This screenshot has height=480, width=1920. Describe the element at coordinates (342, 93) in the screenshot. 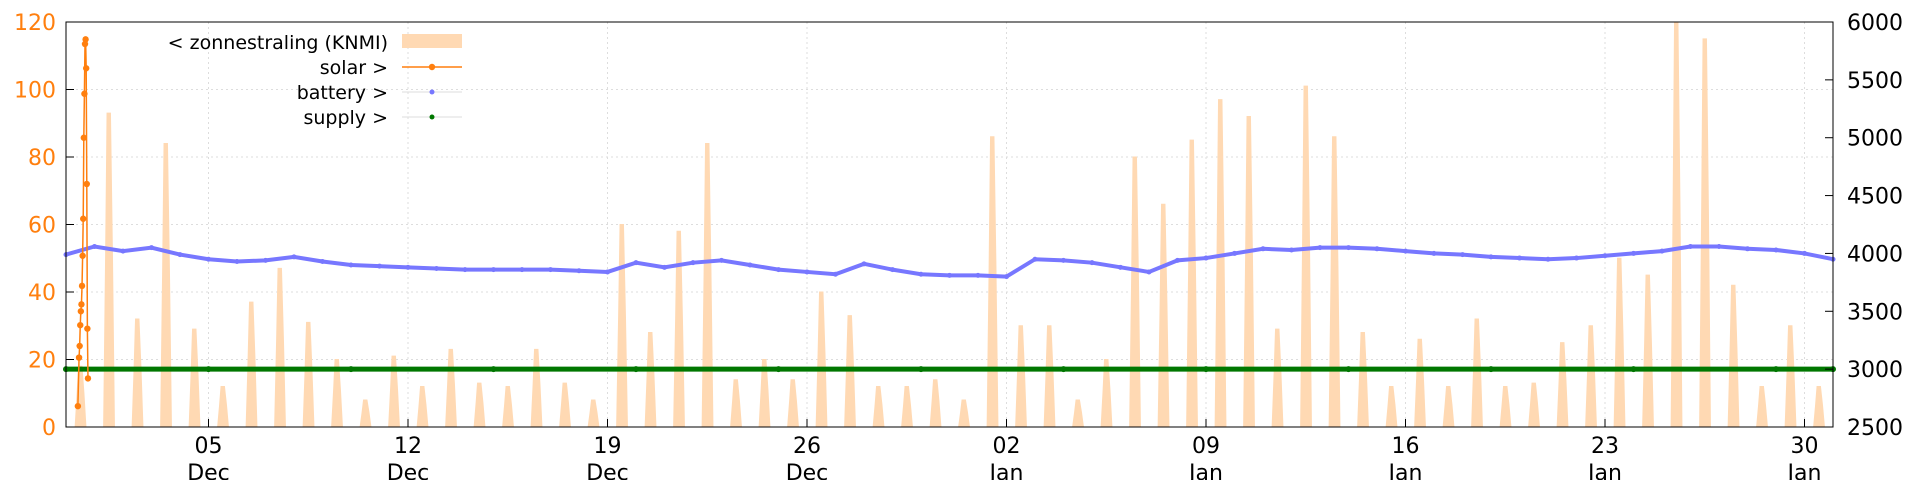

I see `legend-label: battery >` at that location.